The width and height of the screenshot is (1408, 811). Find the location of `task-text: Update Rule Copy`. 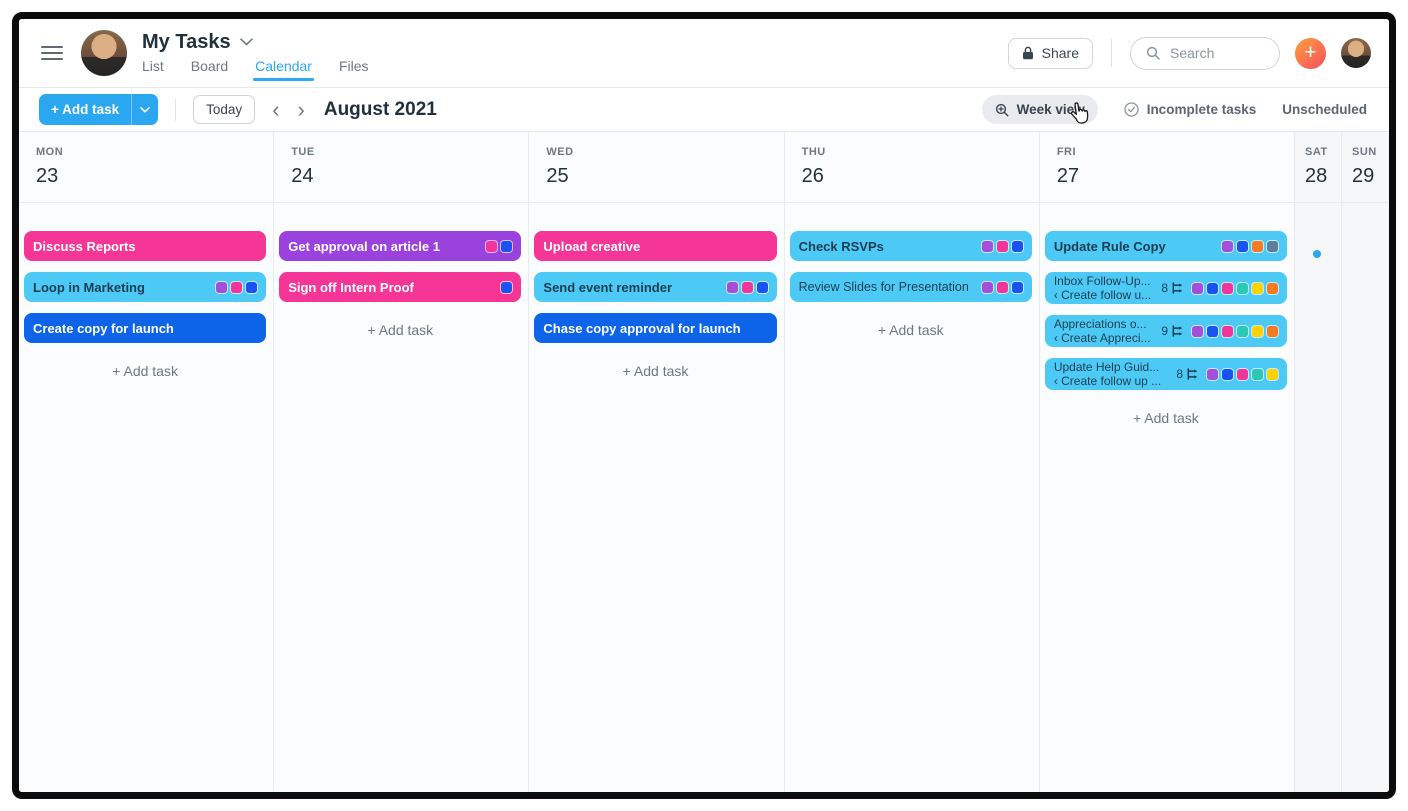

task-text: Update Rule Copy is located at coordinates (1135, 246).